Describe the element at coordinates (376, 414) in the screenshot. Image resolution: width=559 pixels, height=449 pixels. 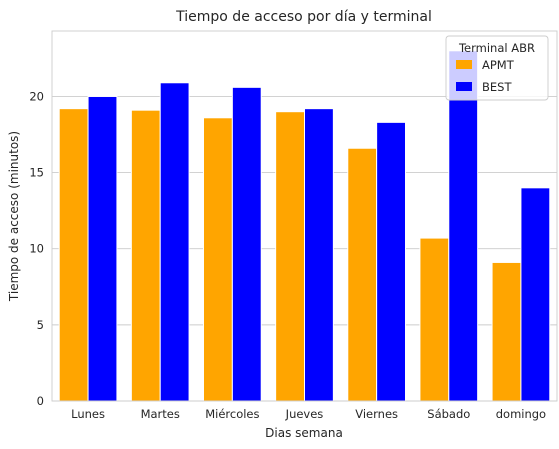
I see `x-tick-label: Viernes` at that location.